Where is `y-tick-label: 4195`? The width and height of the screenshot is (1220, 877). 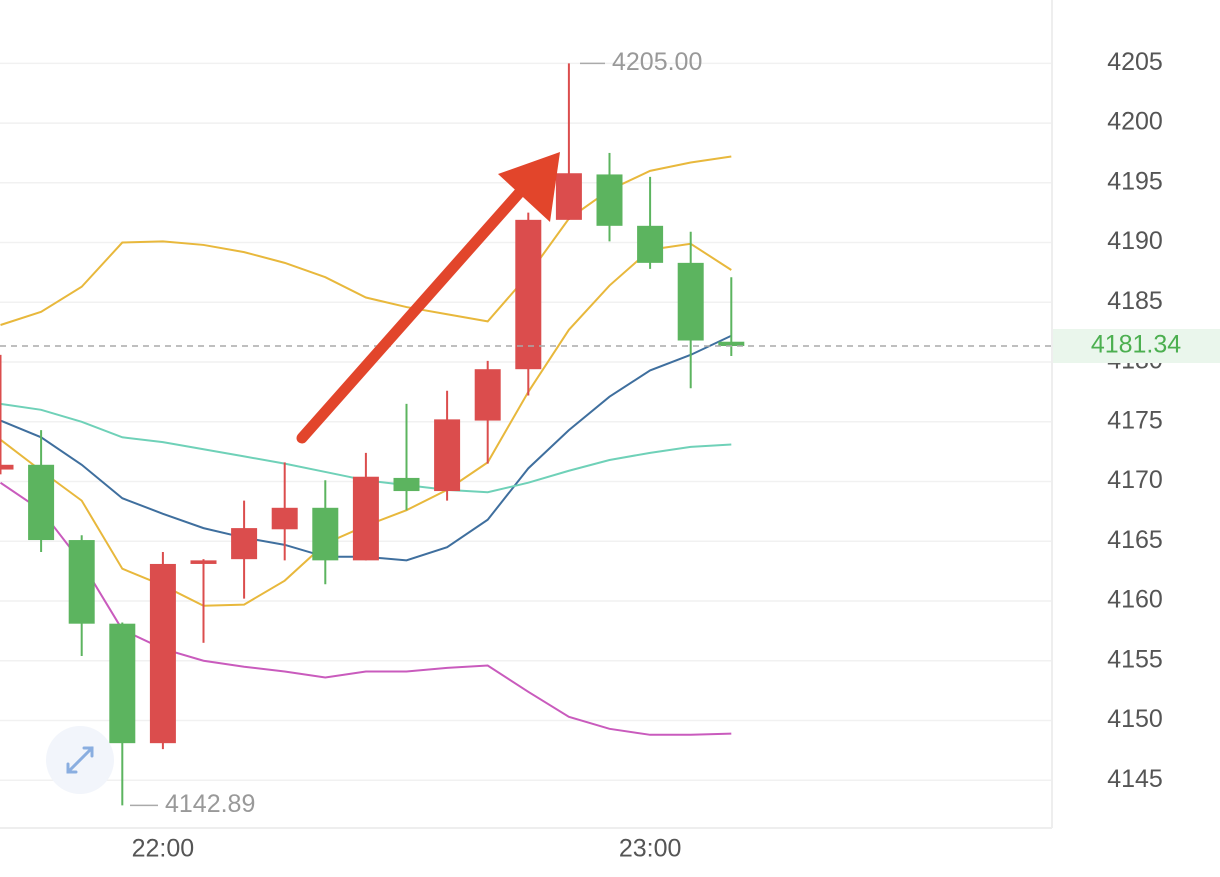
y-tick-label: 4195 is located at coordinates (1135, 181).